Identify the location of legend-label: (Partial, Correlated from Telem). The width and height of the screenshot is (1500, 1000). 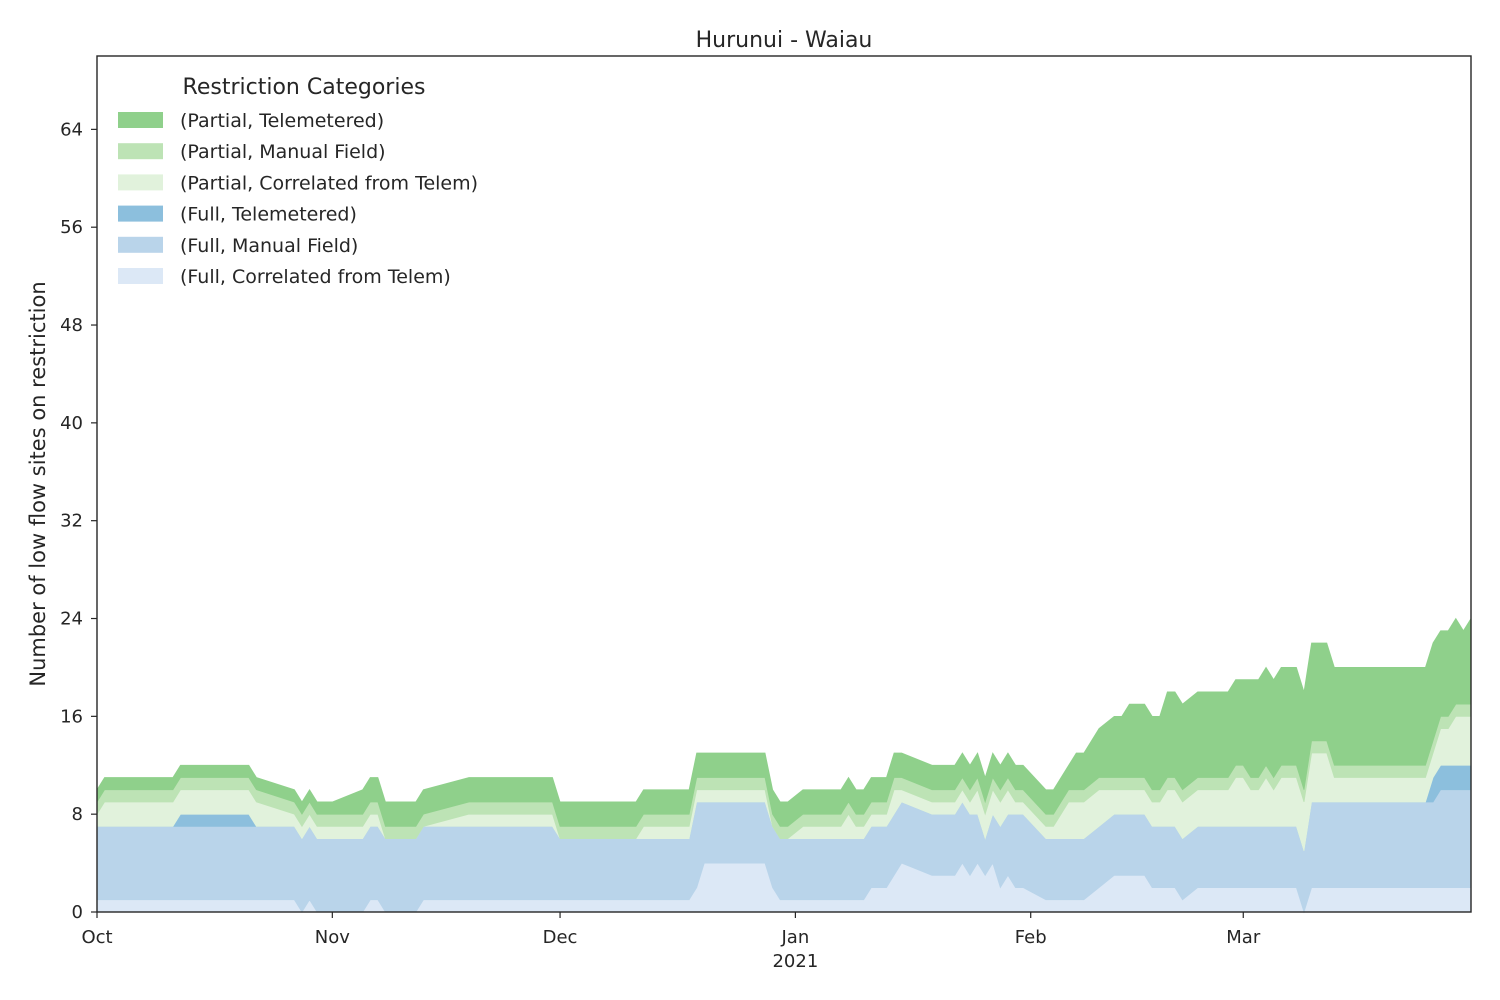
(329, 183).